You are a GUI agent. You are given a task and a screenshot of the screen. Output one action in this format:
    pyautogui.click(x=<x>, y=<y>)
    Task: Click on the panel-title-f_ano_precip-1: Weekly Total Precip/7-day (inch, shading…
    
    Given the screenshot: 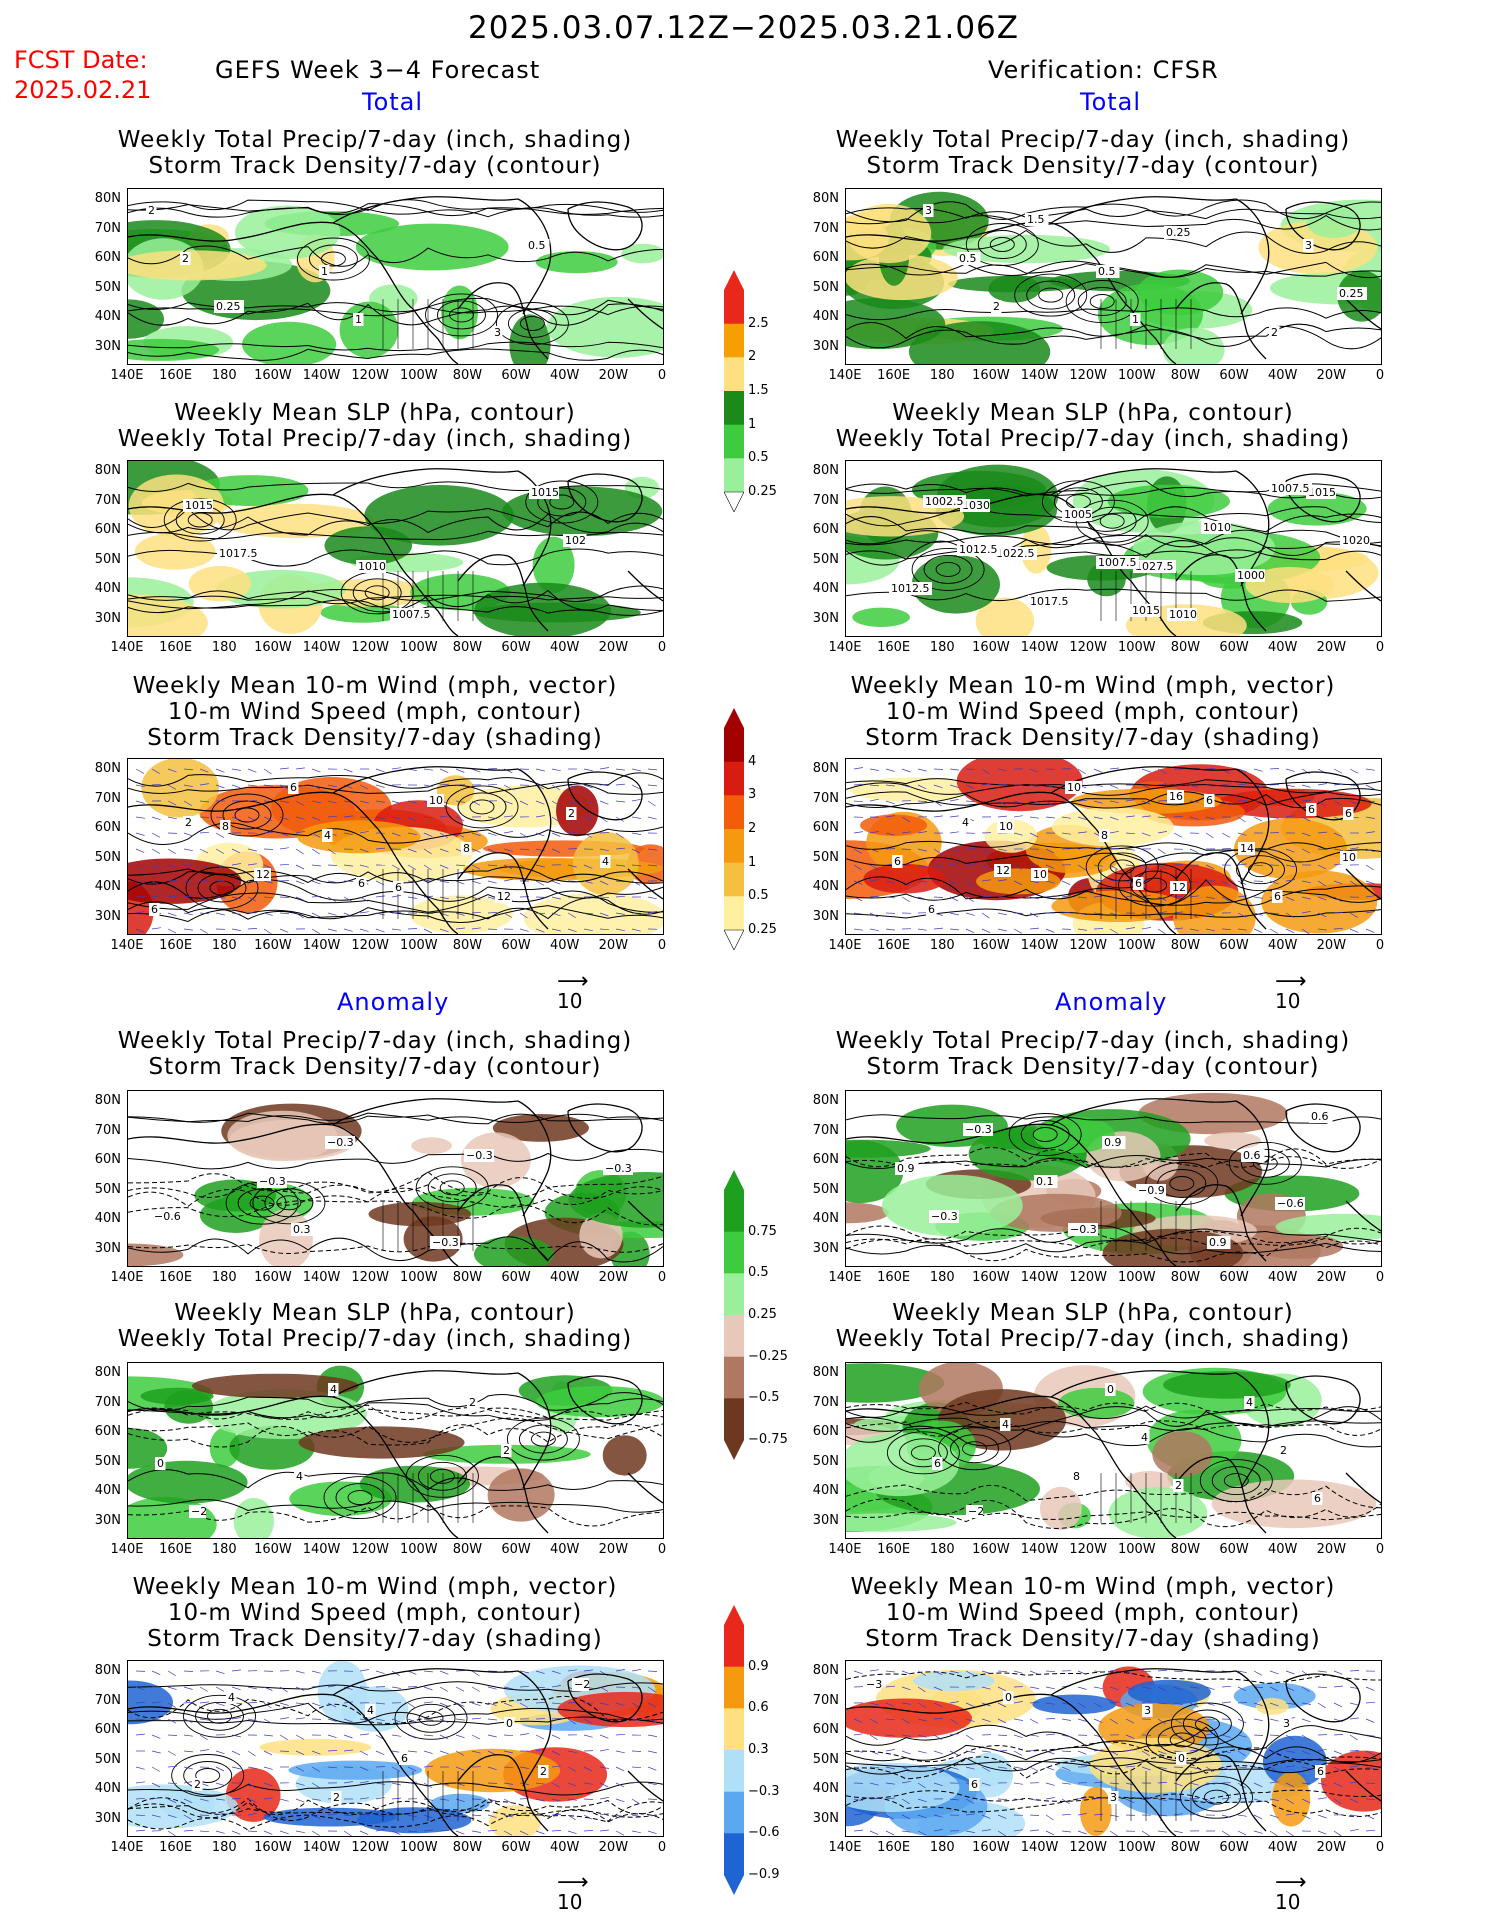 What is the action you would take?
    pyautogui.click(x=375, y=1041)
    